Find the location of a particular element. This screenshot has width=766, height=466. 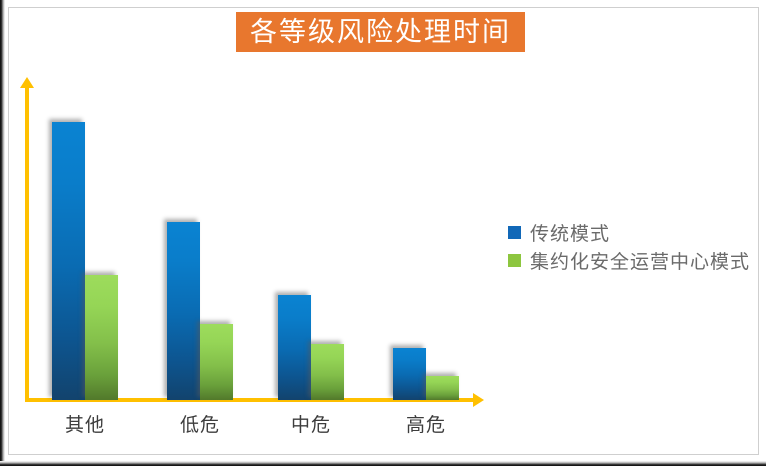

y-axis-arrow-icon is located at coordinates (27, 82).